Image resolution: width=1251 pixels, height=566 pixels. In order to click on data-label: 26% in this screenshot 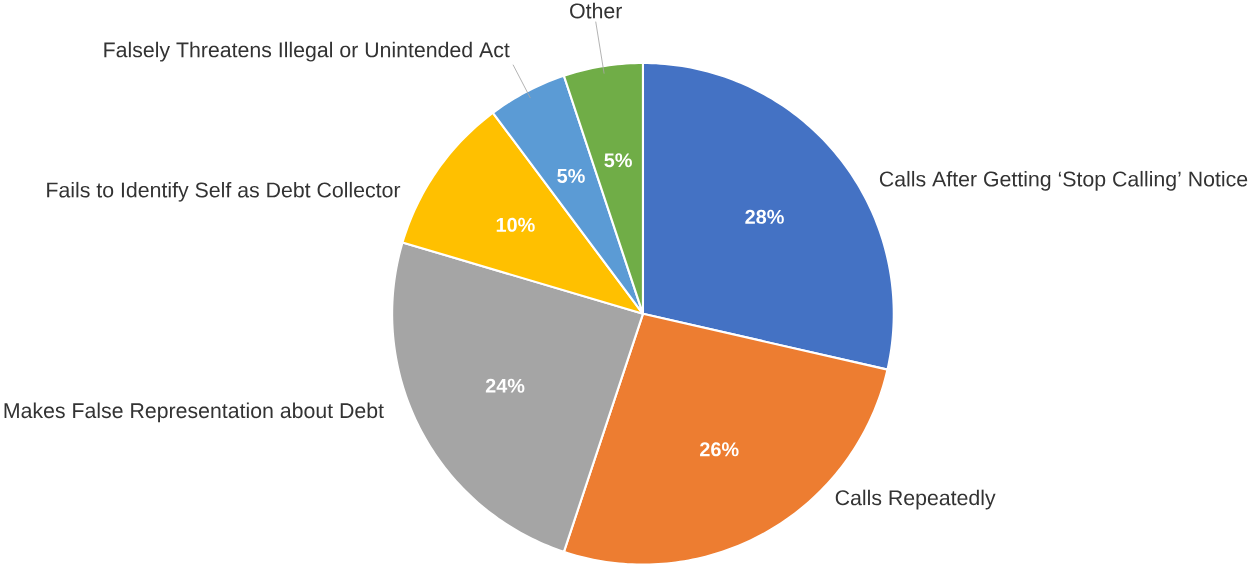, I will do `click(719, 449)`.